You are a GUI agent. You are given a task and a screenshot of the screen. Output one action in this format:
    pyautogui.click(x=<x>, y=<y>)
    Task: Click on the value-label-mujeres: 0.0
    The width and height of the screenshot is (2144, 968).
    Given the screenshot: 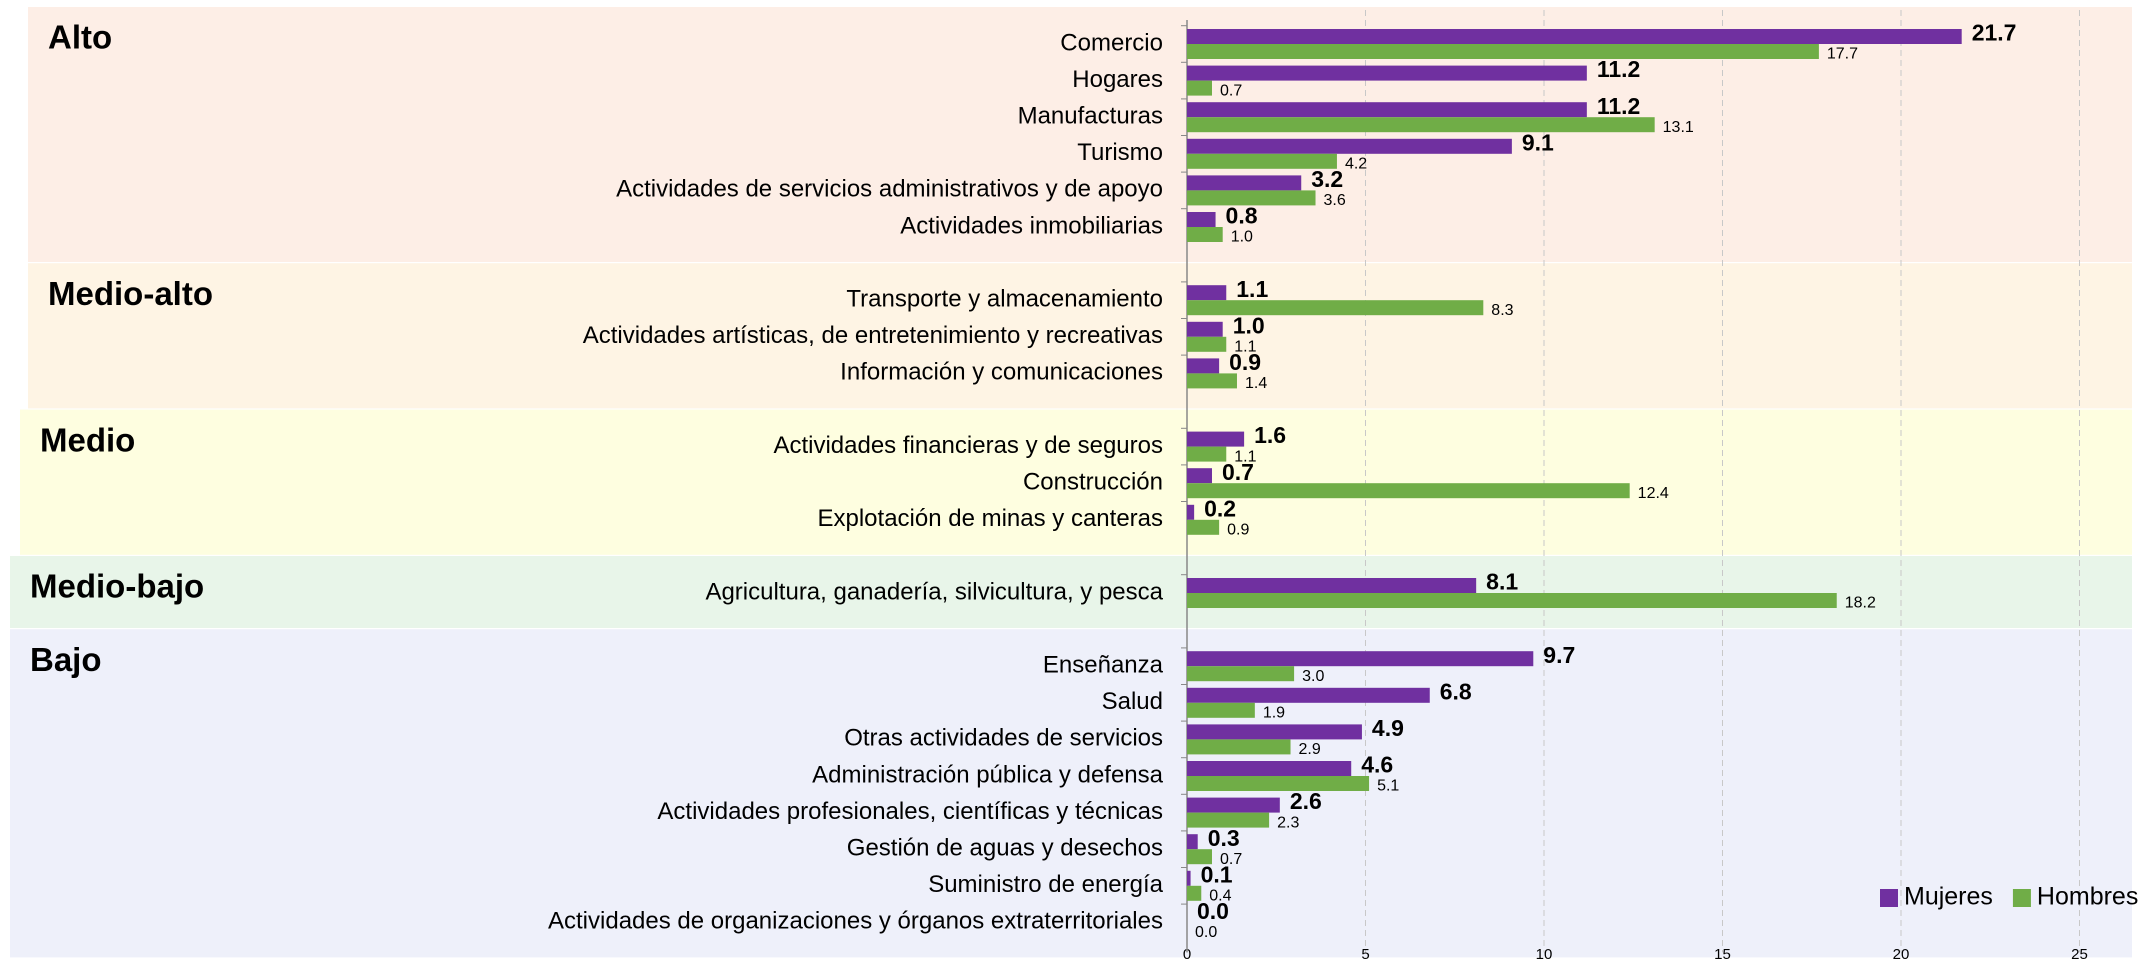 What is the action you would take?
    pyautogui.click(x=1213, y=911)
    